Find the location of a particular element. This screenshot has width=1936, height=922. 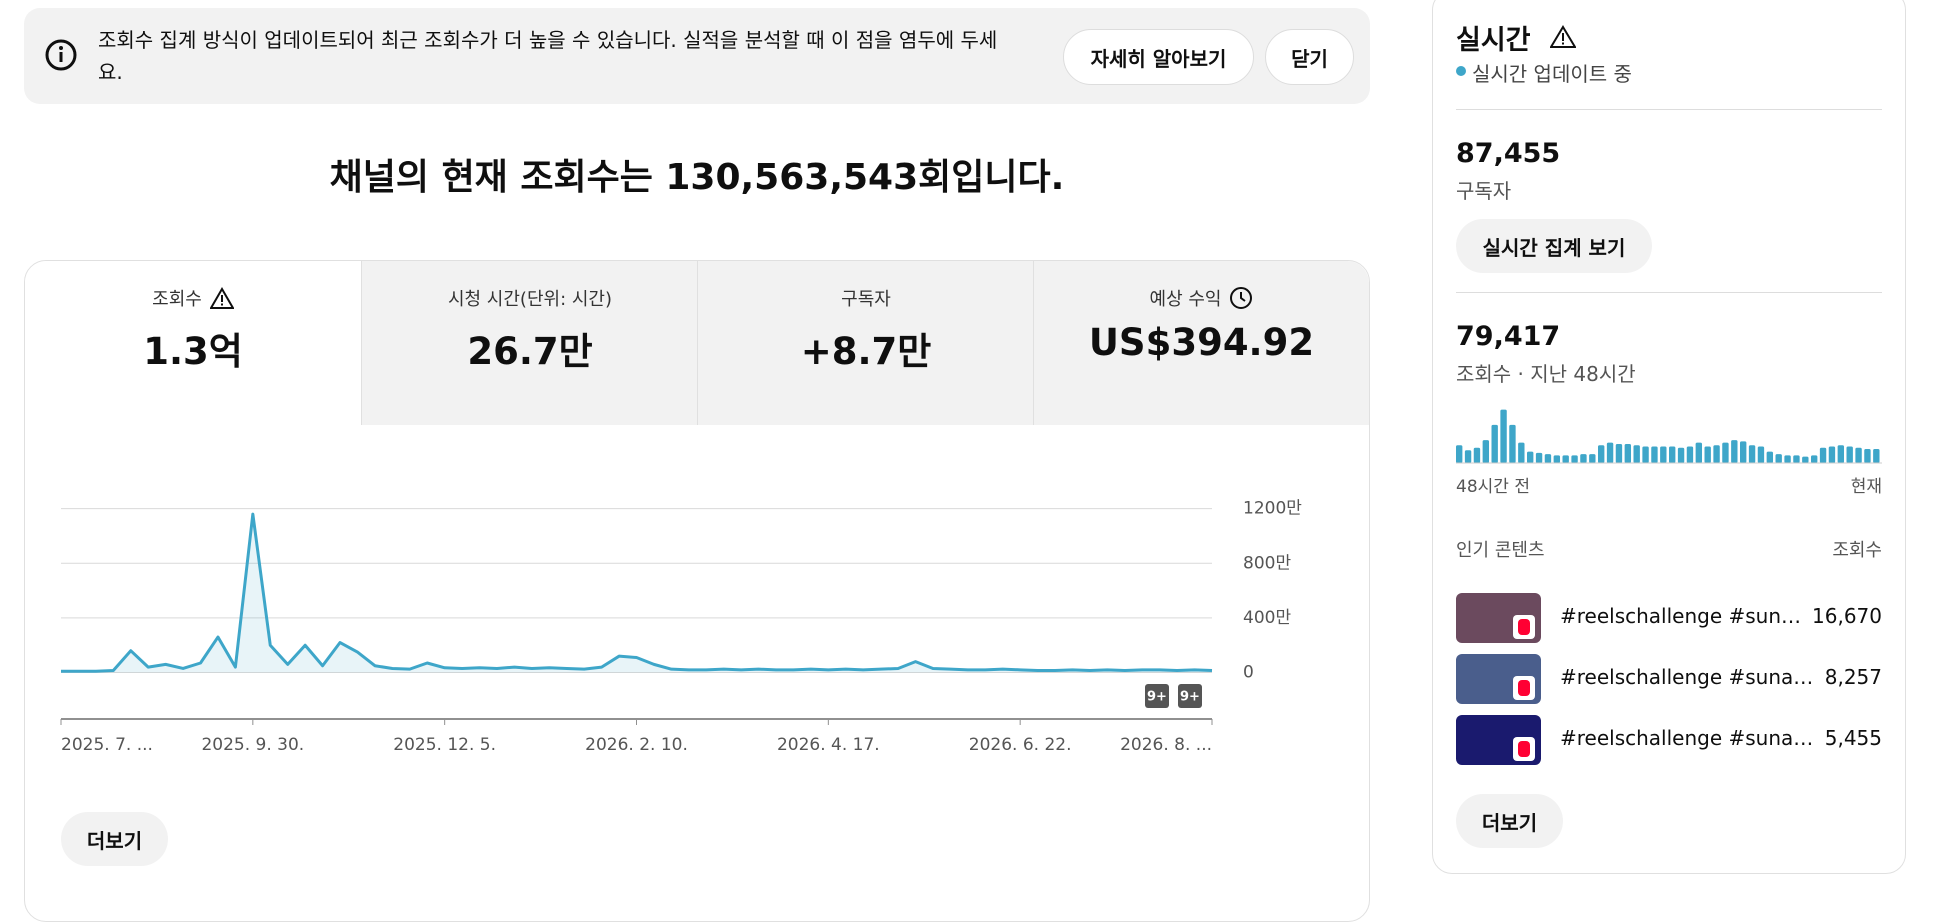

close-button: 닫기 is located at coordinates (1309, 57).